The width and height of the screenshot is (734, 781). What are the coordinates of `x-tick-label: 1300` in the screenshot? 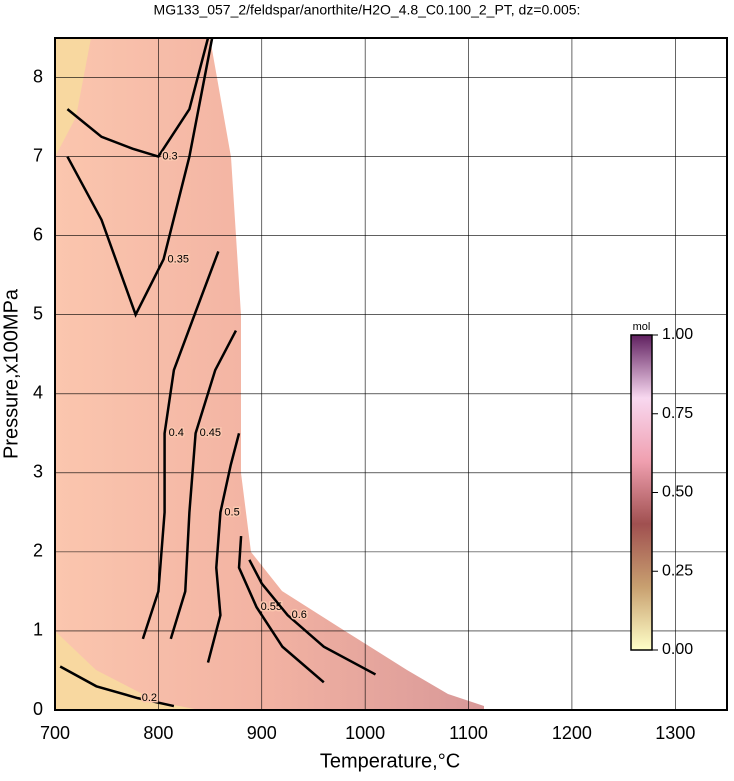 It's located at (675, 733).